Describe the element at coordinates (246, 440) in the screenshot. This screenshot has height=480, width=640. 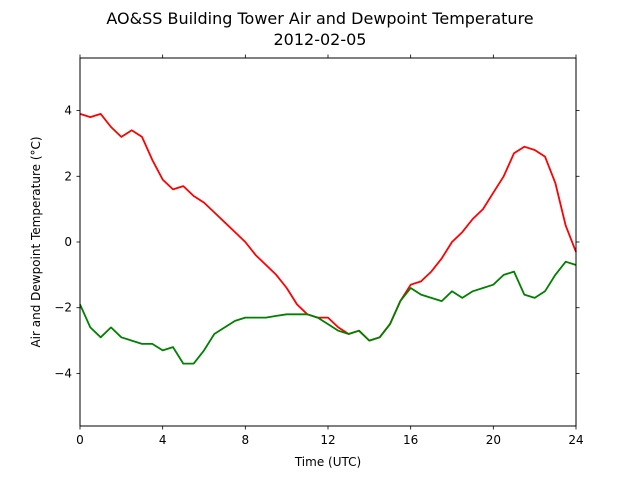
I see `x-tick-label: 8` at that location.